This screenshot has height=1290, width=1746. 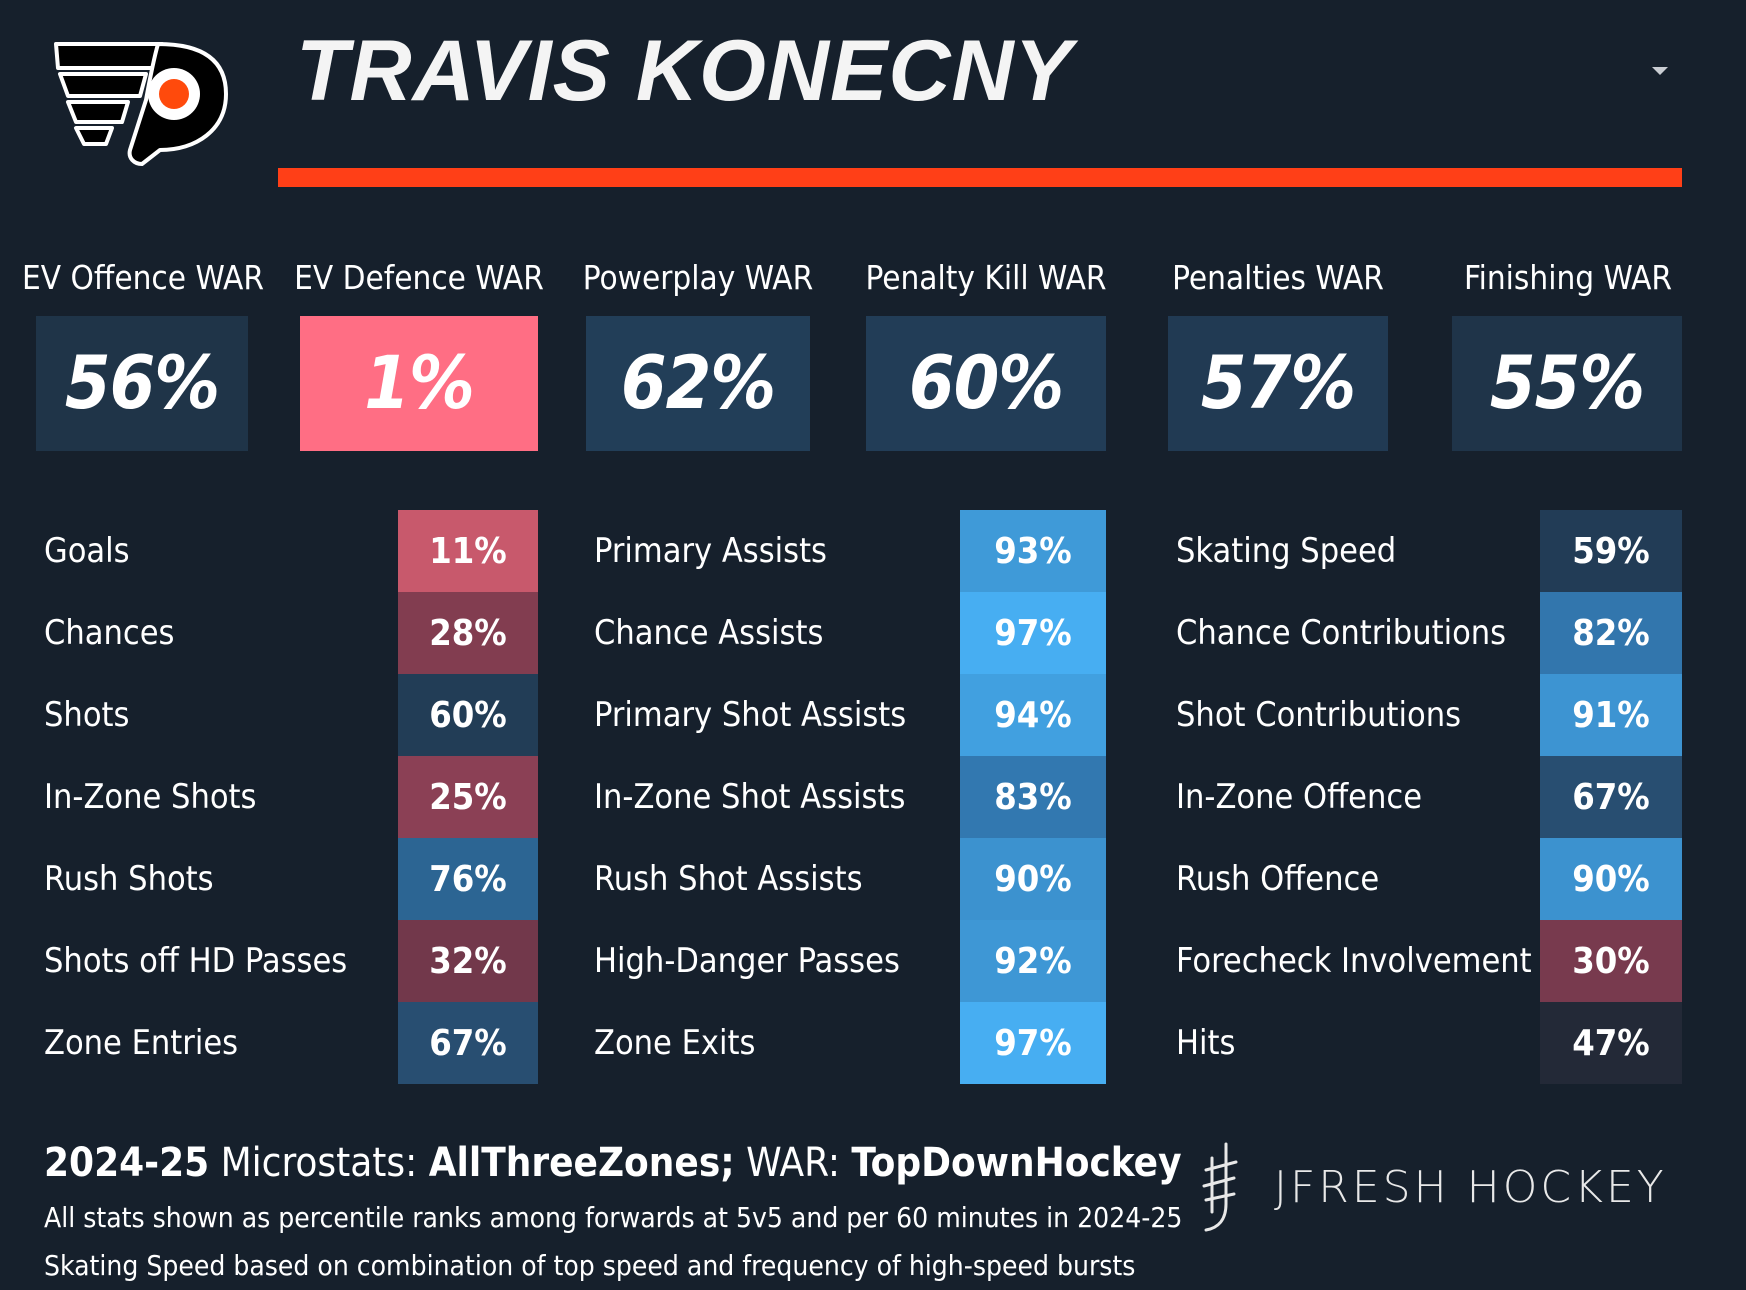 I want to click on stat-percentile-box: 32%, so click(x=468, y=961).